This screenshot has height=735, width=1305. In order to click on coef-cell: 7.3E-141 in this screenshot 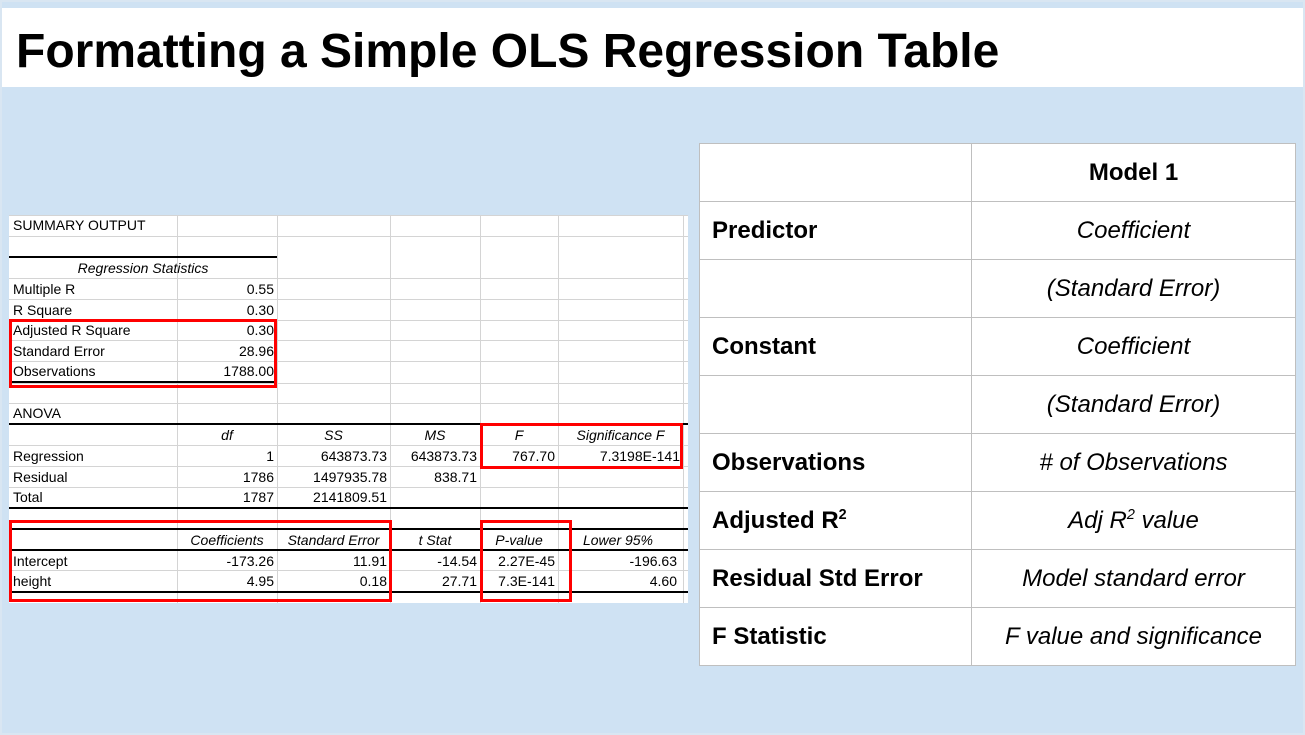, I will do `click(526, 581)`.